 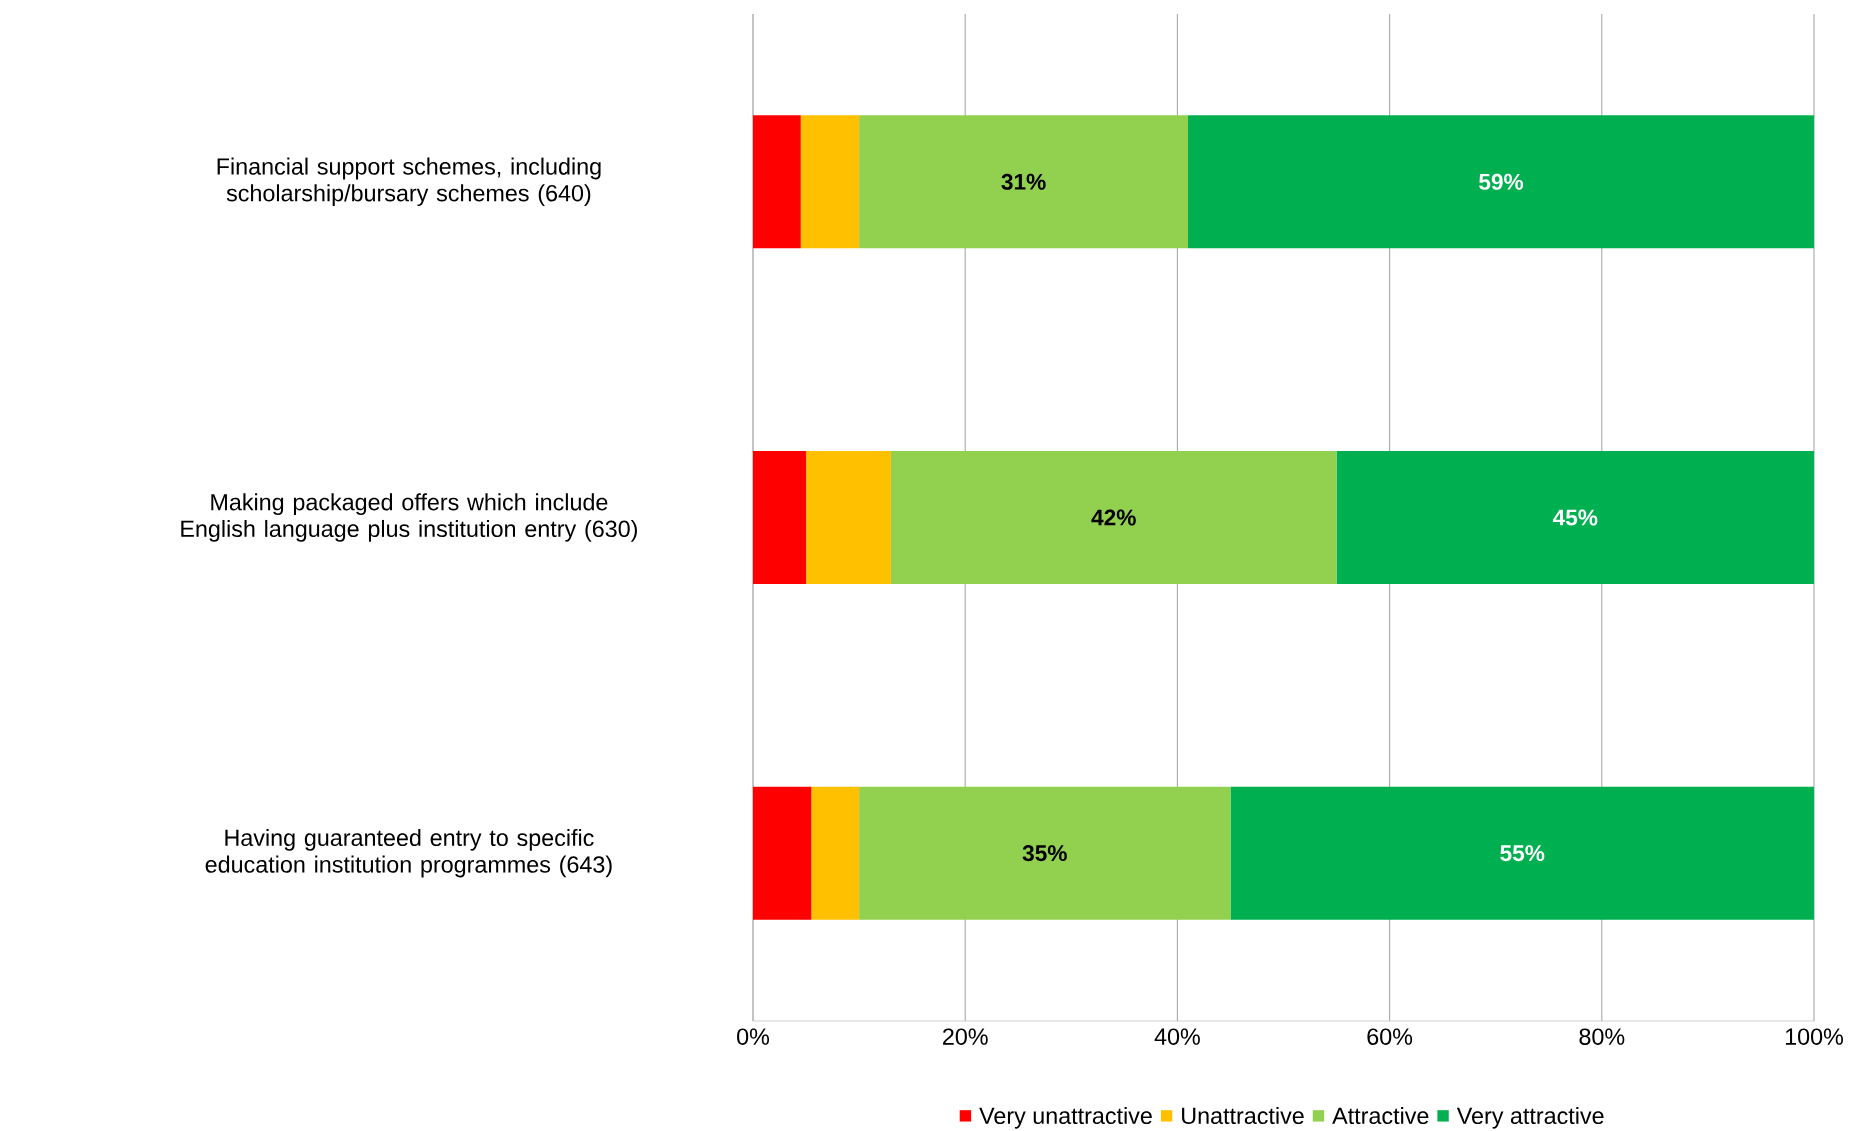 What do you see at coordinates (1065, 1117) in the screenshot?
I see `legend-label: Very unattractive` at bounding box center [1065, 1117].